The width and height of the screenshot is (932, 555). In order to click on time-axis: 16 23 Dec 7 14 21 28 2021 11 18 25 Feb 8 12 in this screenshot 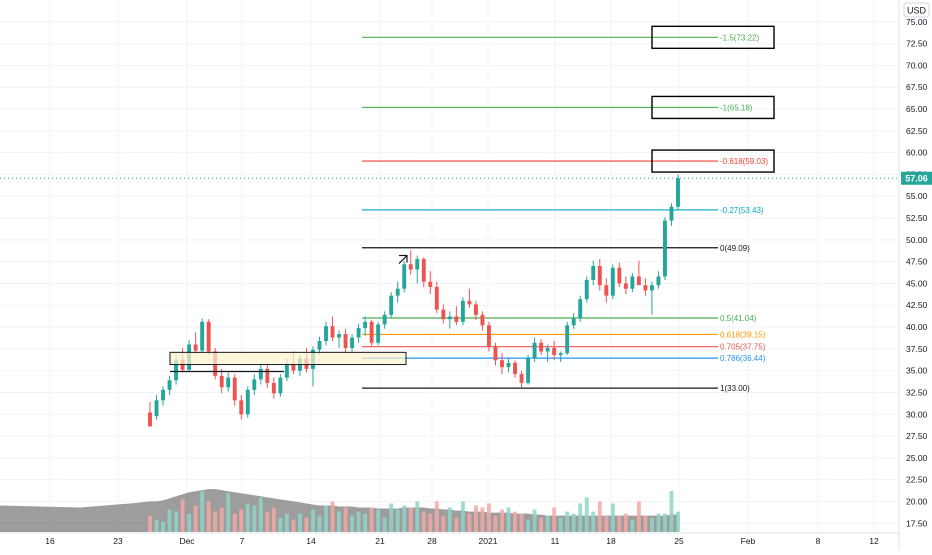, I will do `click(449, 539)`.